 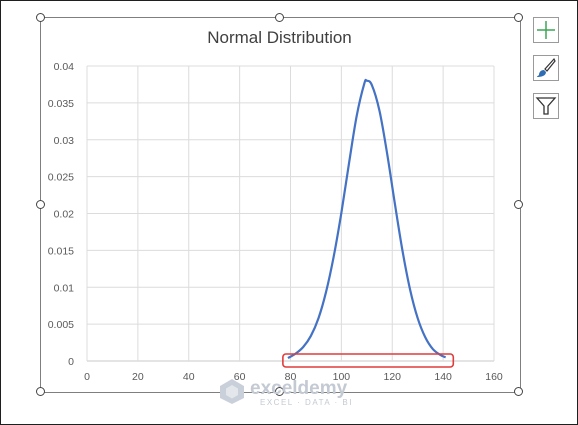 What do you see at coordinates (306, 402) in the screenshot?
I see `watermark-subtitle: EXCEL · DATA · BI` at bounding box center [306, 402].